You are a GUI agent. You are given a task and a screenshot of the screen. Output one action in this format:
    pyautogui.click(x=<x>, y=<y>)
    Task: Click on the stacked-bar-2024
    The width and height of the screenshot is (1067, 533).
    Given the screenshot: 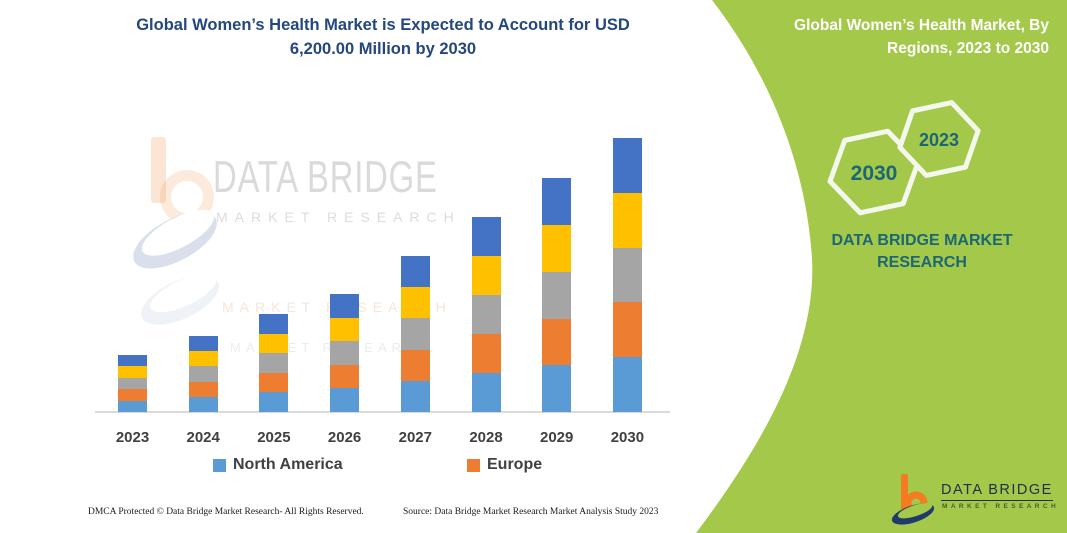 What is the action you would take?
    pyautogui.click(x=203, y=374)
    